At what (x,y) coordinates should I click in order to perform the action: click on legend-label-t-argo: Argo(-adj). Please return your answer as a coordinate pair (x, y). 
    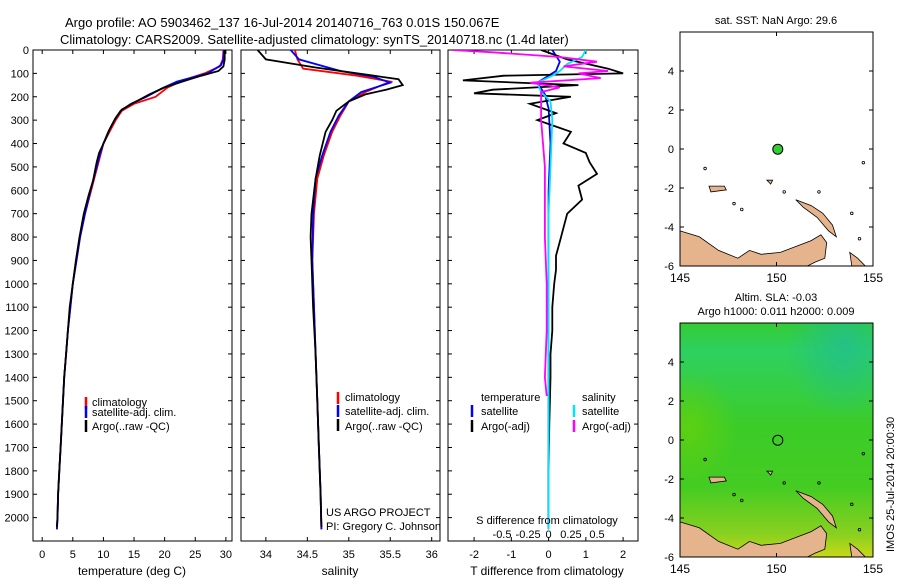
    Looking at the image, I should click on (505, 427).